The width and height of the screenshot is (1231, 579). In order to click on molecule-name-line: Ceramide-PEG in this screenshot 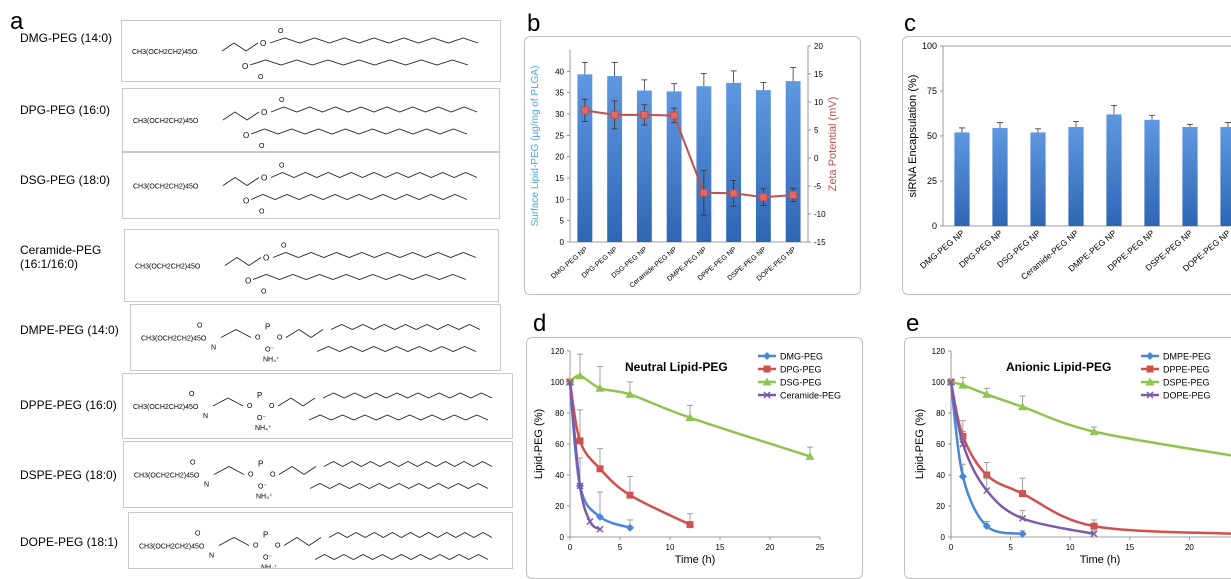, I will do `click(61, 250)`.